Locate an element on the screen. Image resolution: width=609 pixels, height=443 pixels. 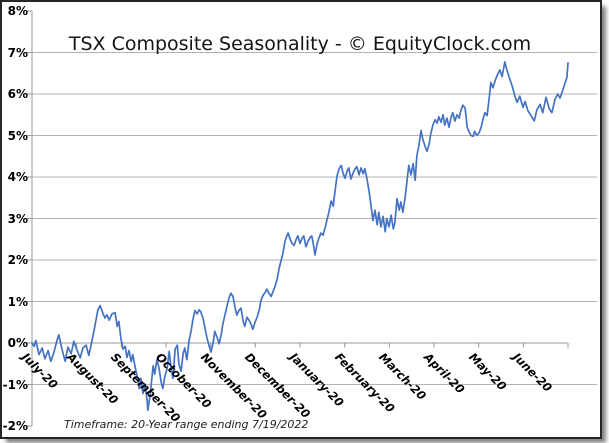
y-axis-label: 1% is located at coordinates (17, 301).